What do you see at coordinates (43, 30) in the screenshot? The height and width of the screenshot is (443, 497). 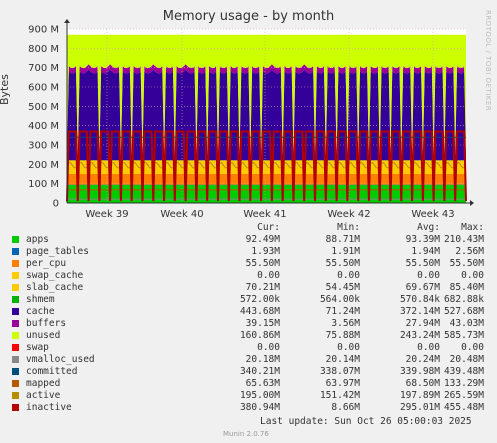 I see `y-tick-label: 900 M` at bounding box center [43, 30].